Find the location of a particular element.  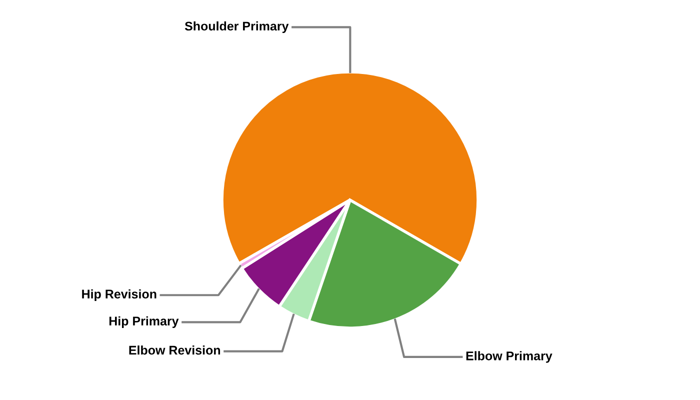

slice-label: Shoulder Primary is located at coordinates (236, 27).